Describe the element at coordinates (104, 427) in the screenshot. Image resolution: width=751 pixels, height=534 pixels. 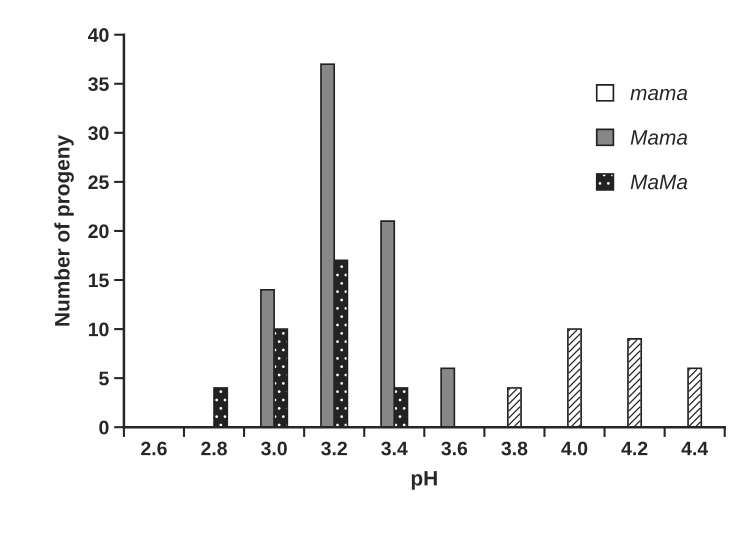
I see `y-tick-label: 0` at that location.